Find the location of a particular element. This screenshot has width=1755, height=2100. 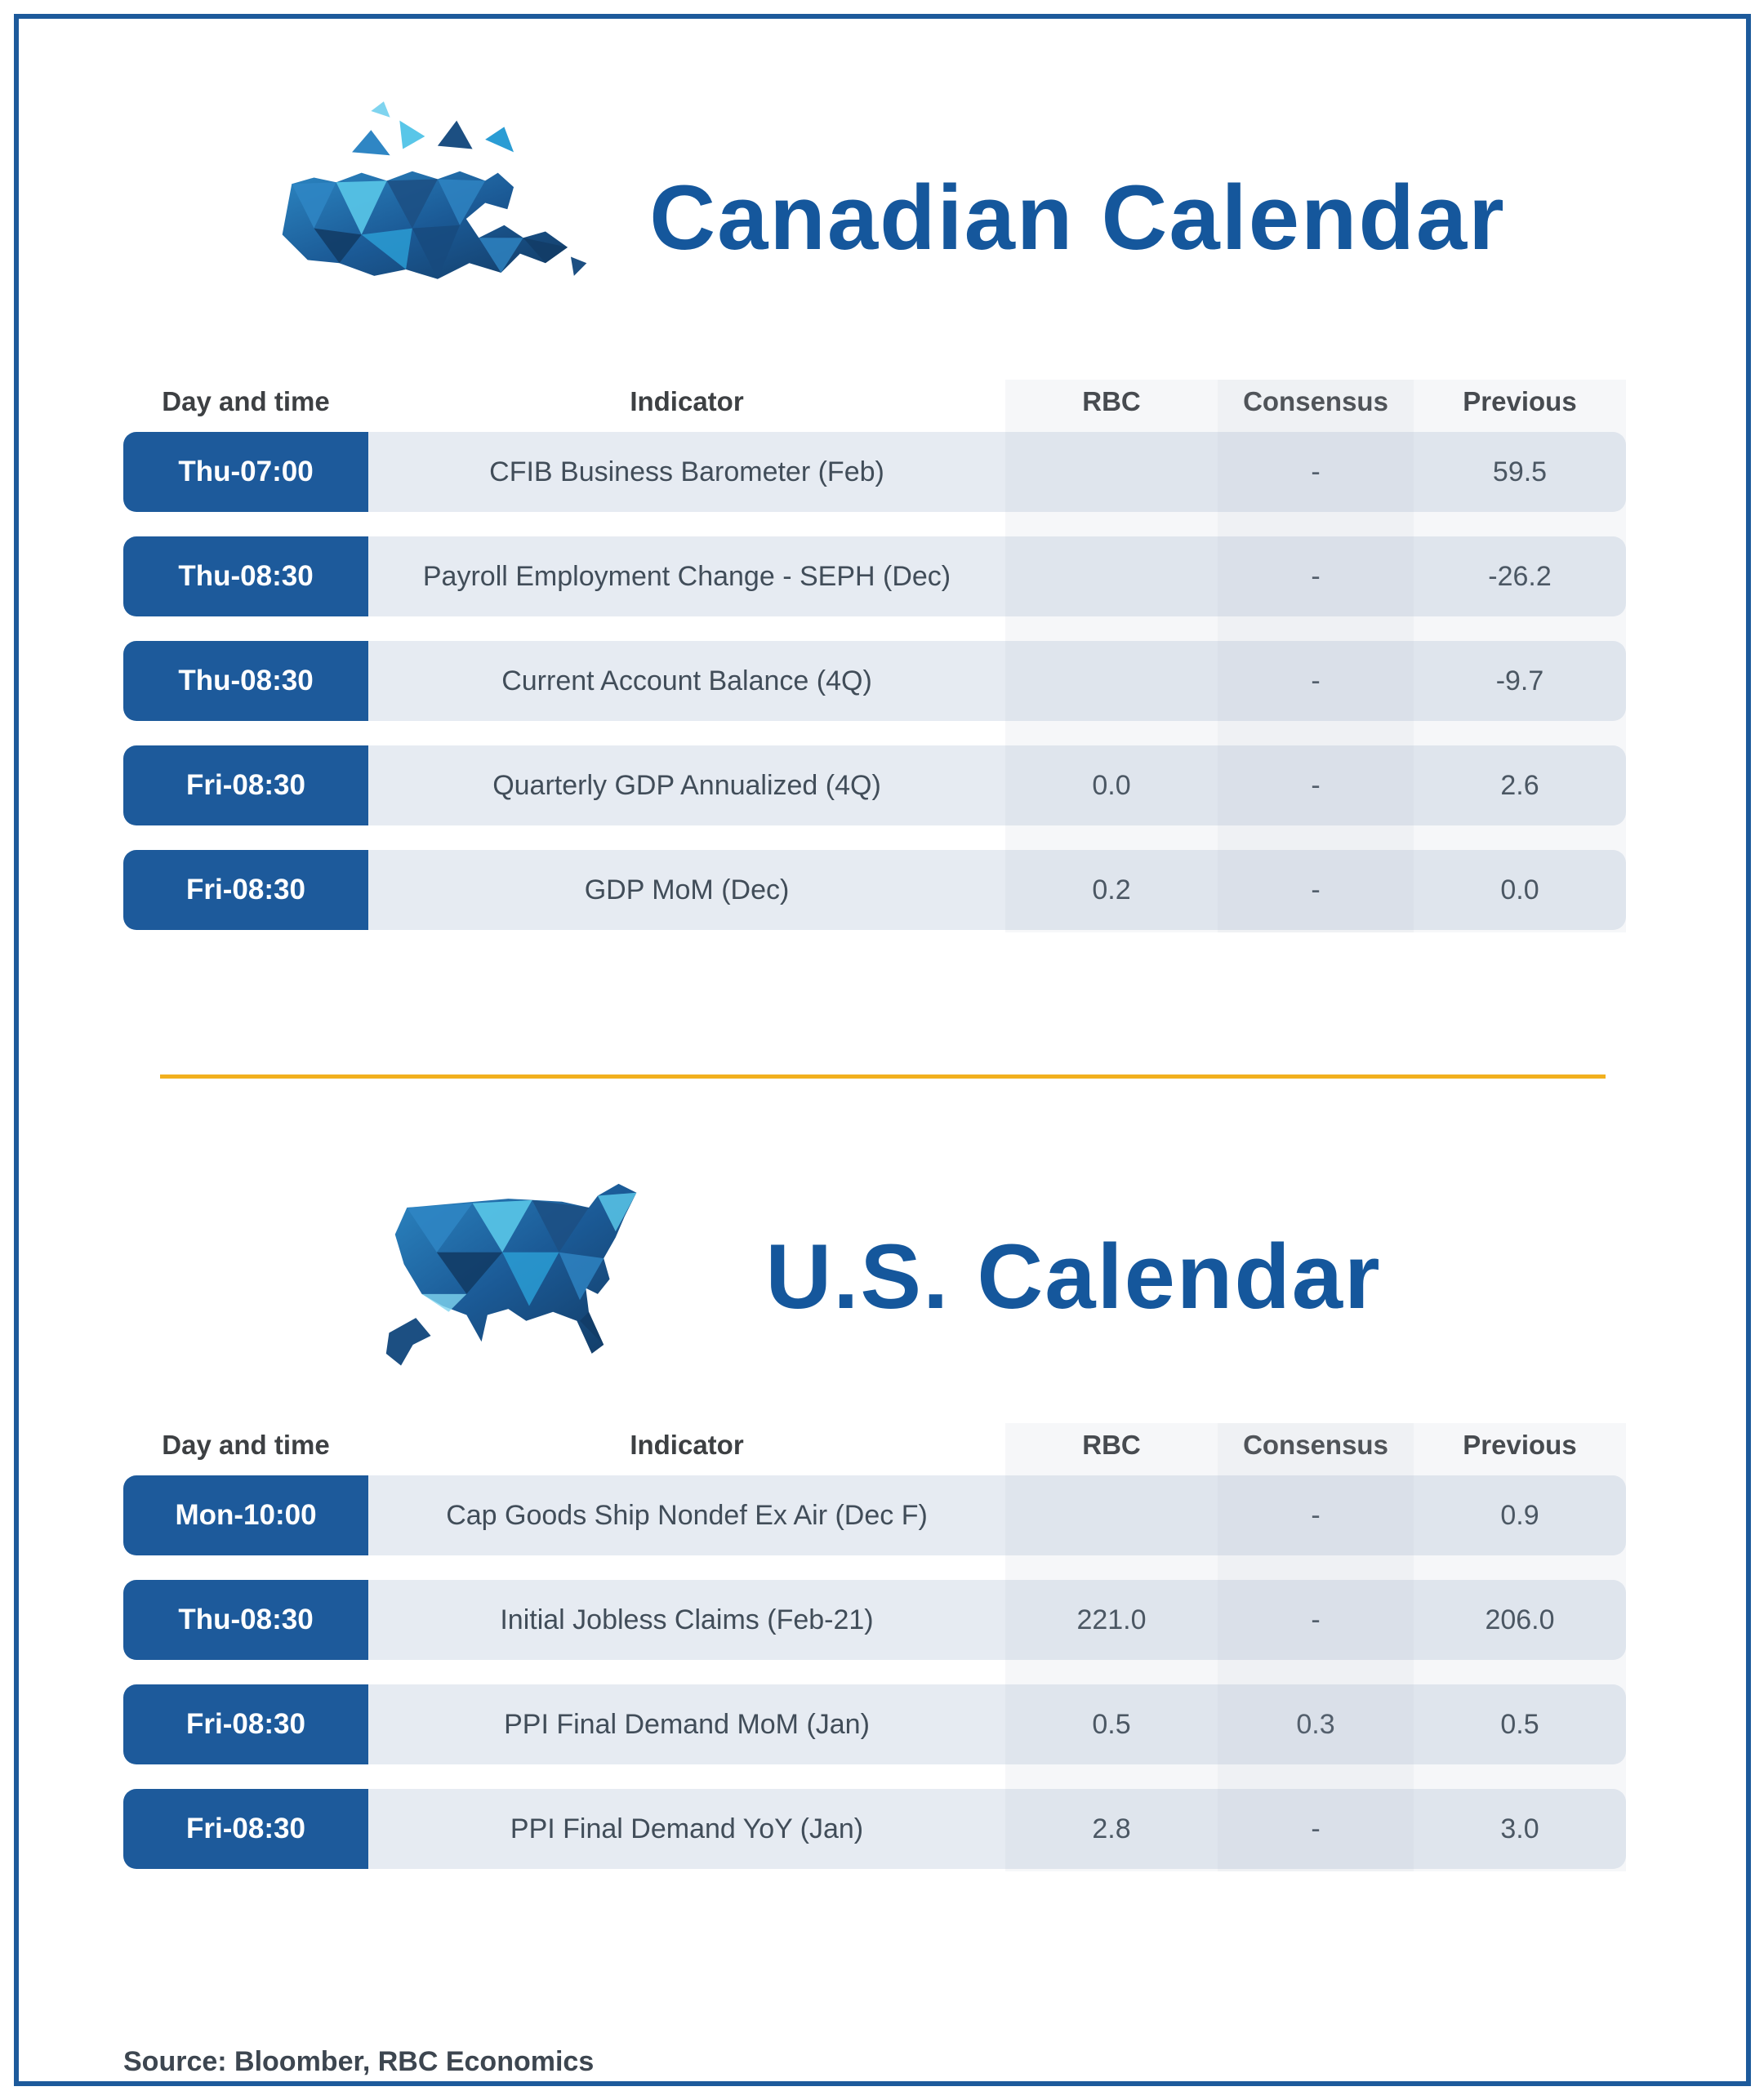

previous-cell: -26.2 is located at coordinates (1520, 576).